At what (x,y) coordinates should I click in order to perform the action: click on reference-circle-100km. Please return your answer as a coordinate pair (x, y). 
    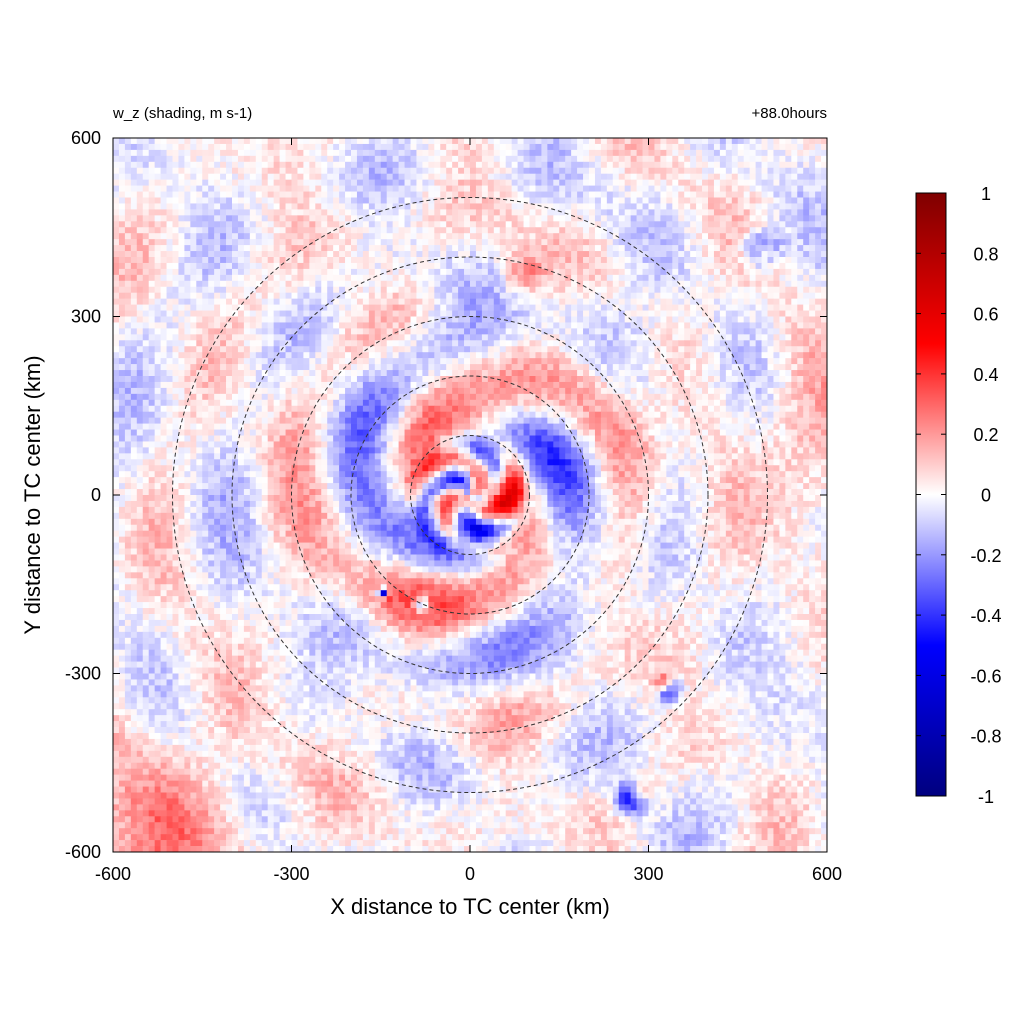
    Looking at the image, I should click on (470, 495).